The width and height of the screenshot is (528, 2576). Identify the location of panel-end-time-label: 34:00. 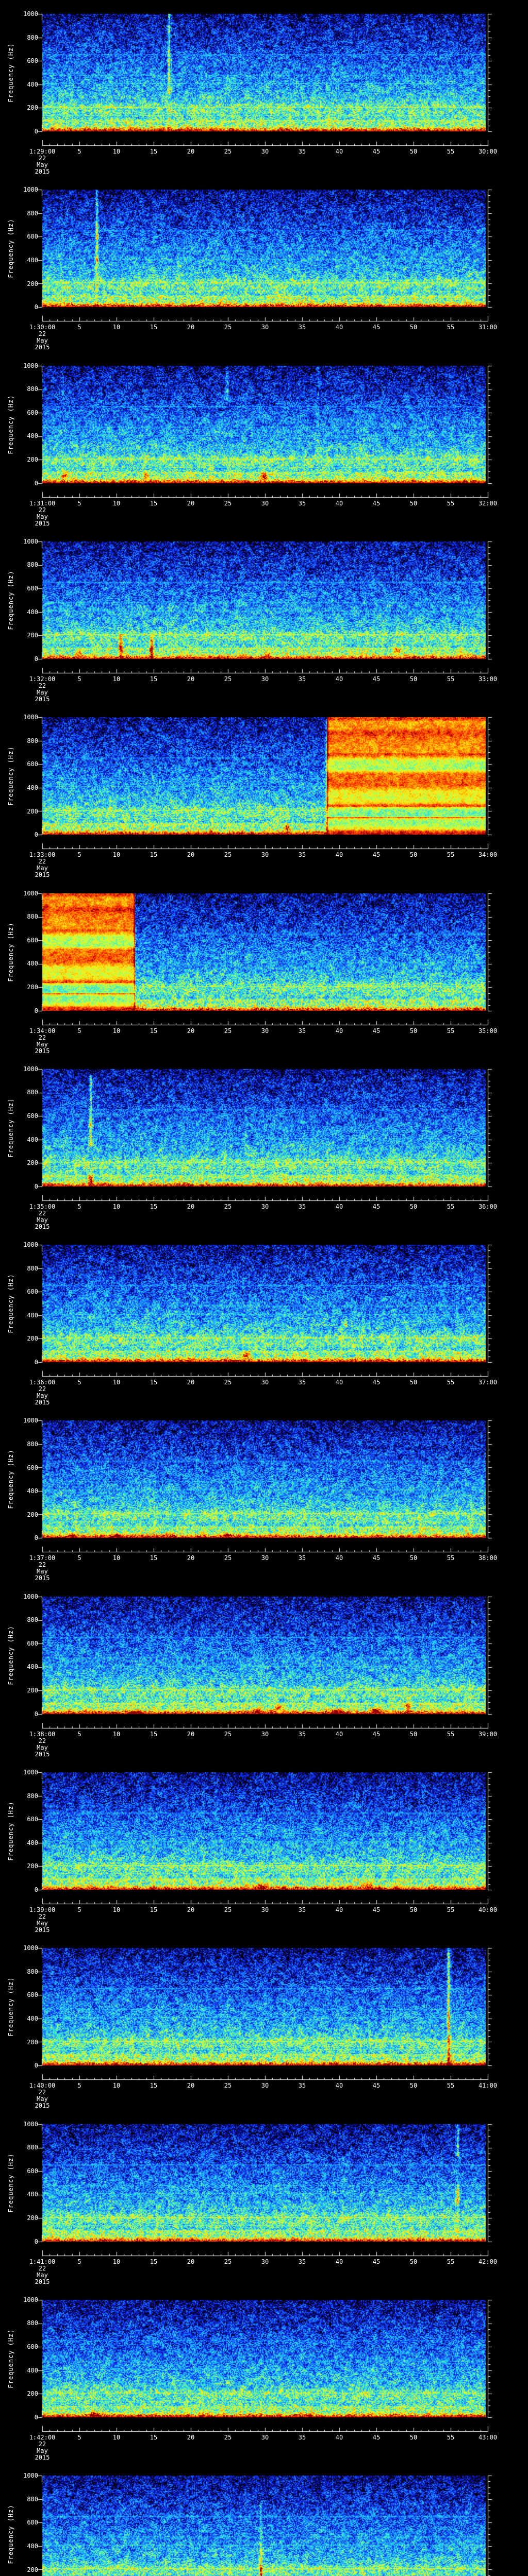
(488, 855).